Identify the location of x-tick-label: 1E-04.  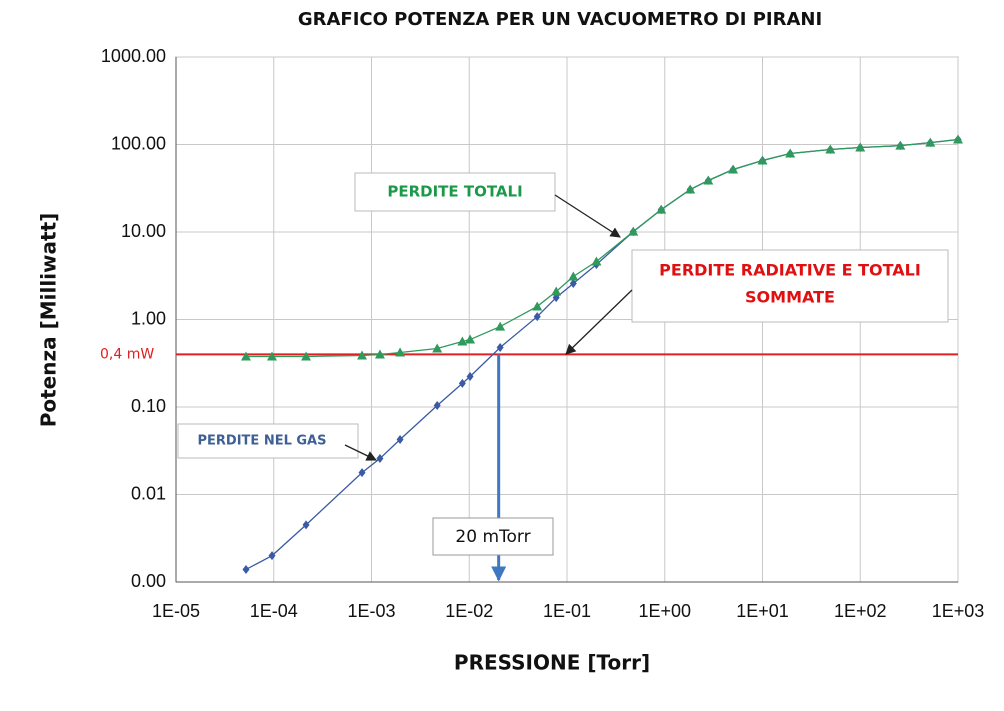
(274, 611).